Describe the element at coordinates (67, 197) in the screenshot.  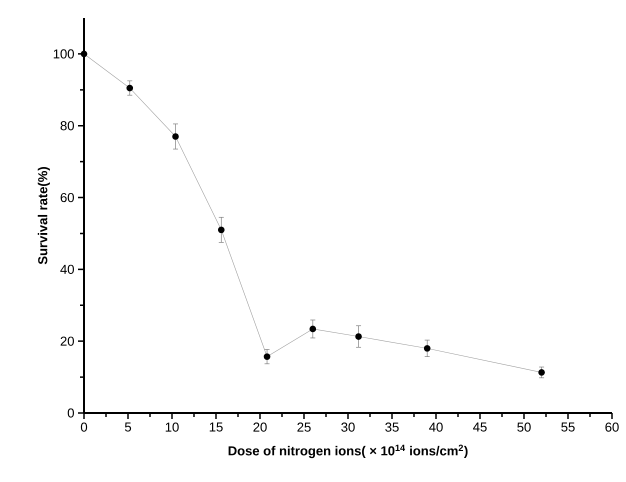
I see `y-tick-label: 60` at that location.